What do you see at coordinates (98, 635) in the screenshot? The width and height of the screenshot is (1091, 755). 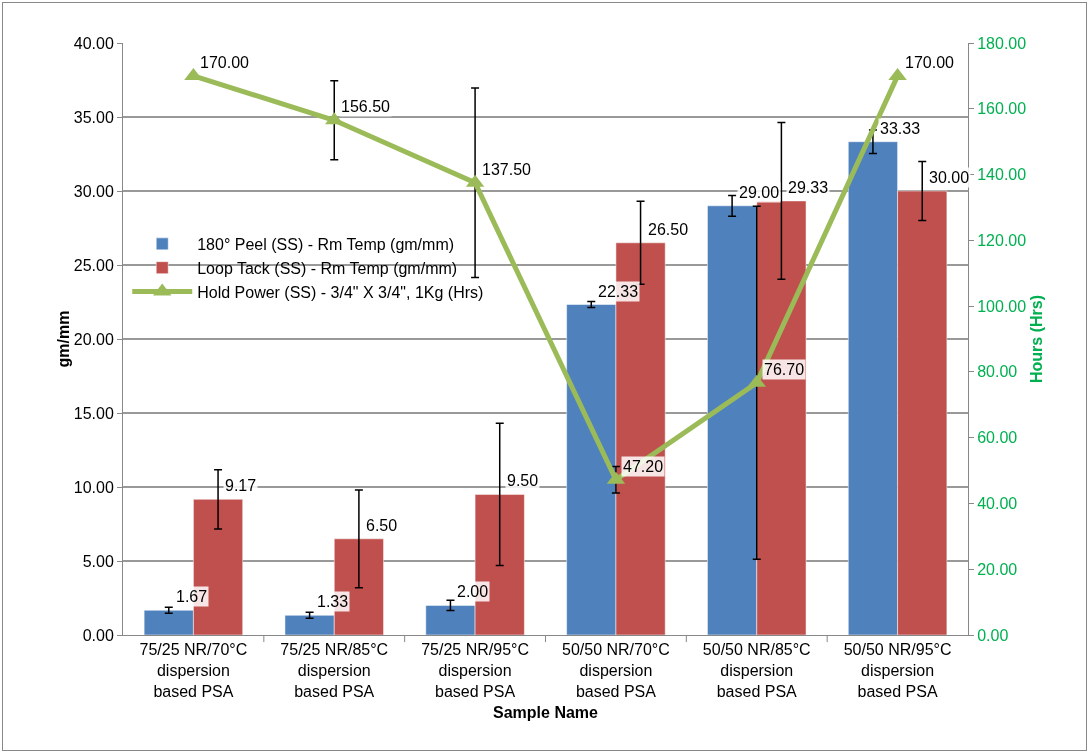 I see `y-tick-label: 0.00` at bounding box center [98, 635].